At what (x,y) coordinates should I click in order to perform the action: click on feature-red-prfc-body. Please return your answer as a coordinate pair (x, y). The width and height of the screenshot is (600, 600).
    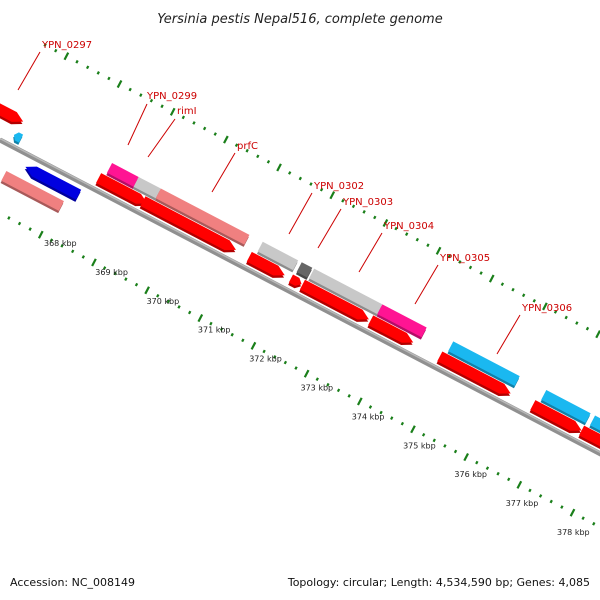
    Looking at the image, I should click on (188, 223).